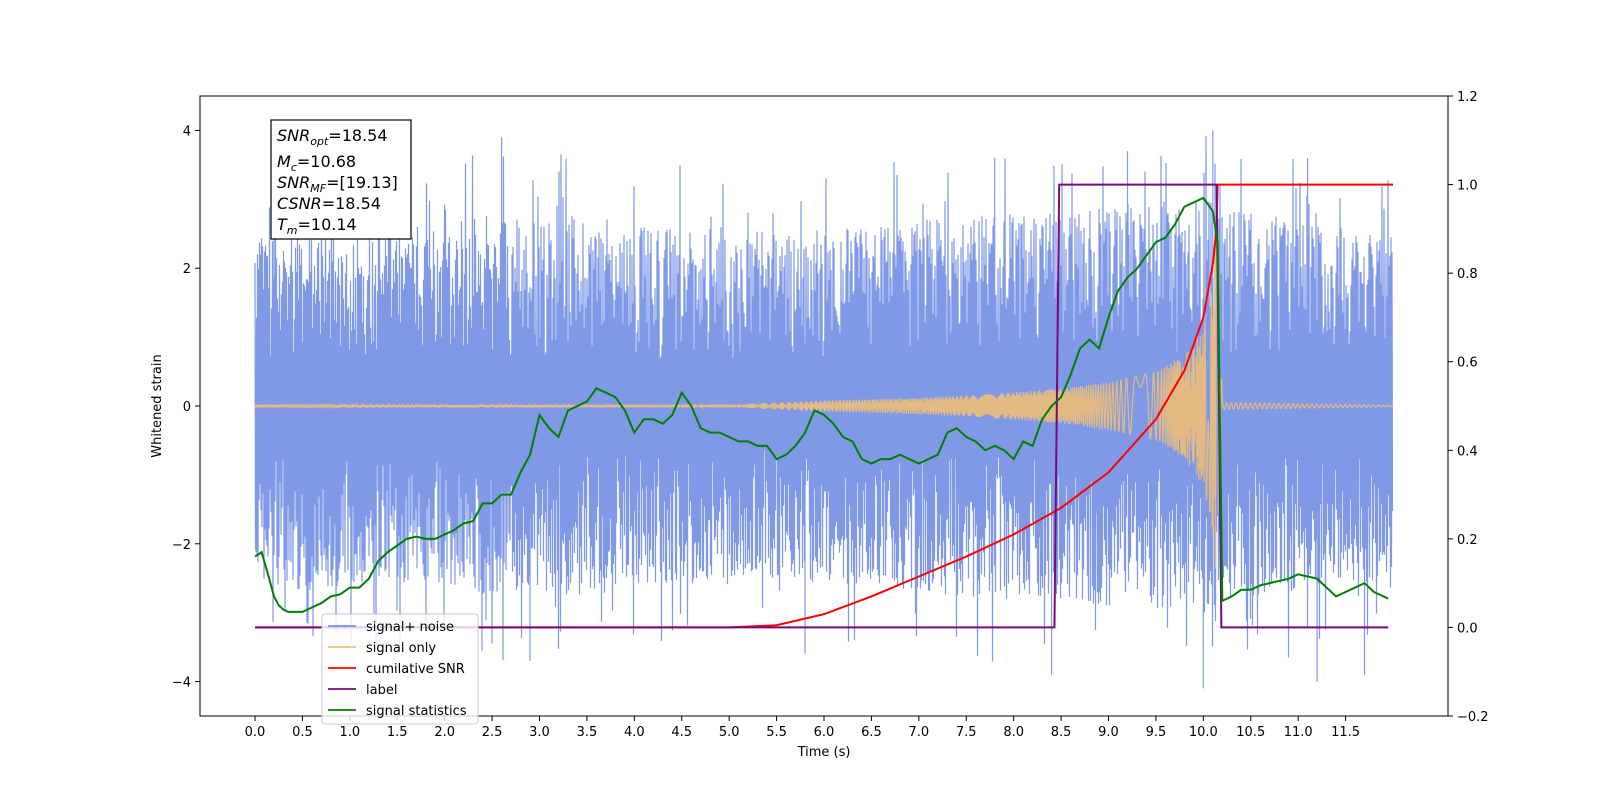 Image resolution: width=1600 pixels, height=800 pixels. What do you see at coordinates (327, 224) in the screenshot?
I see `info-tm-value: =10.14` at bounding box center [327, 224].